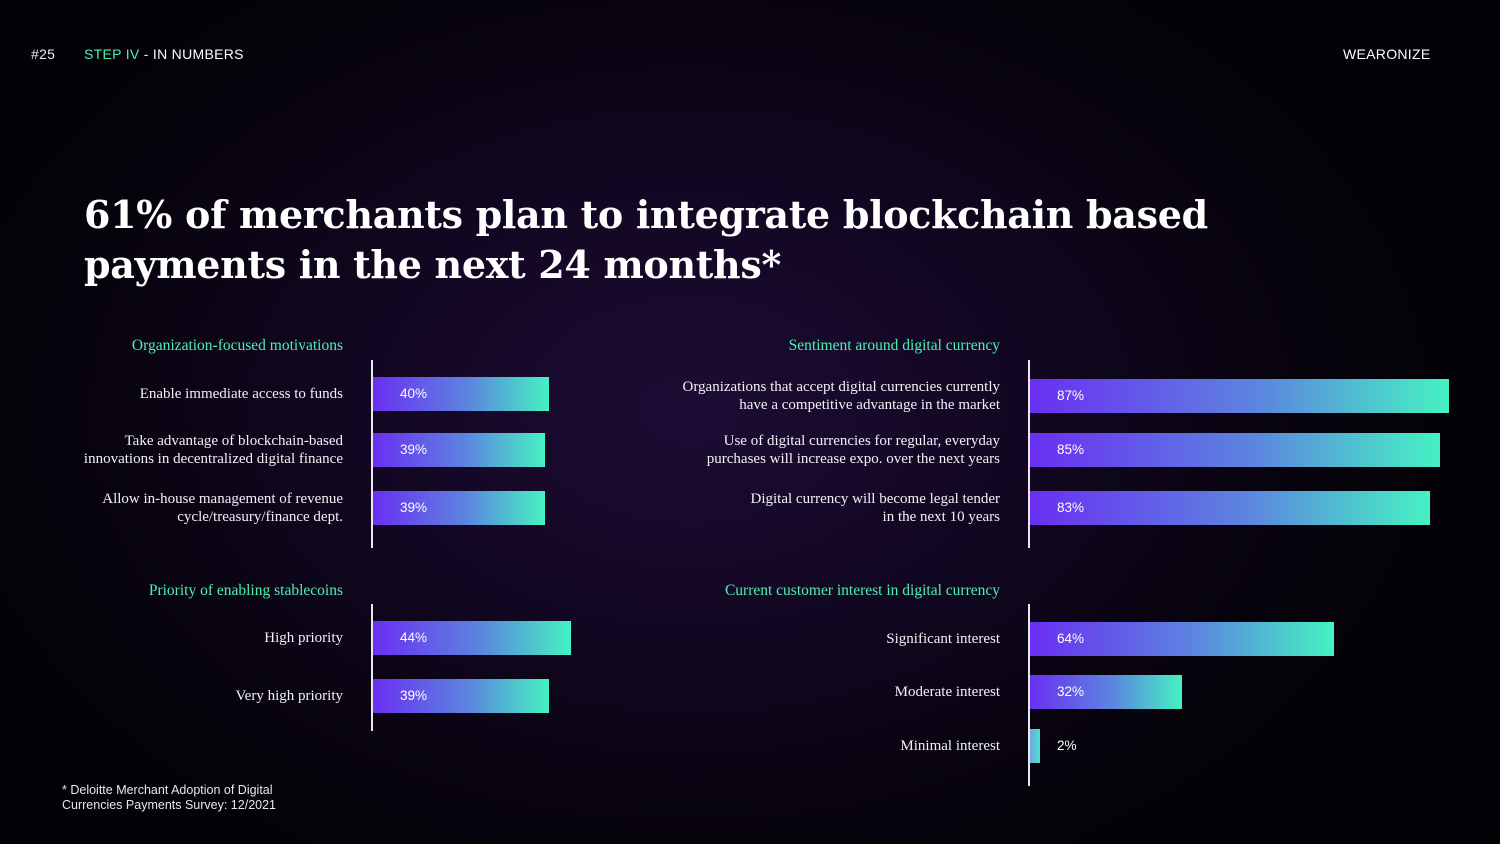 The width and height of the screenshot is (1500, 844). Describe the element at coordinates (1071, 507) in the screenshot. I see `bar-value-label: 83%` at that location.